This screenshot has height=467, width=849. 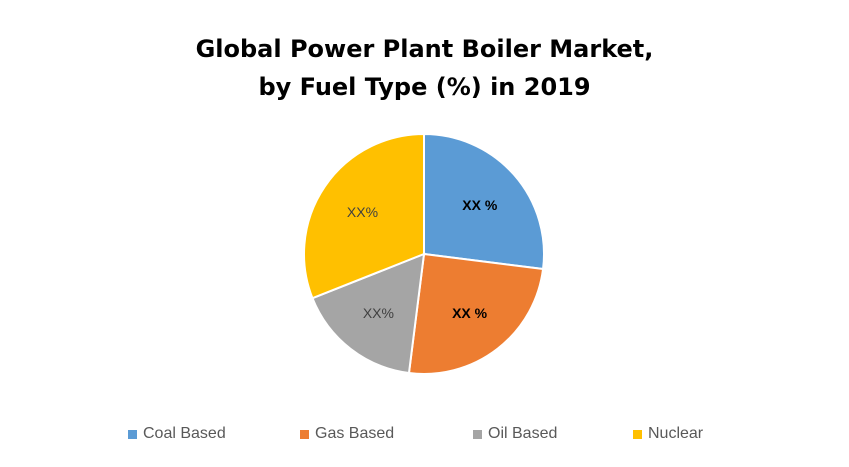 What do you see at coordinates (424, 87) in the screenshot?
I see `chart-title-line-2: by Fuel Type (%) in 2019` at bounding box center [424, 87].